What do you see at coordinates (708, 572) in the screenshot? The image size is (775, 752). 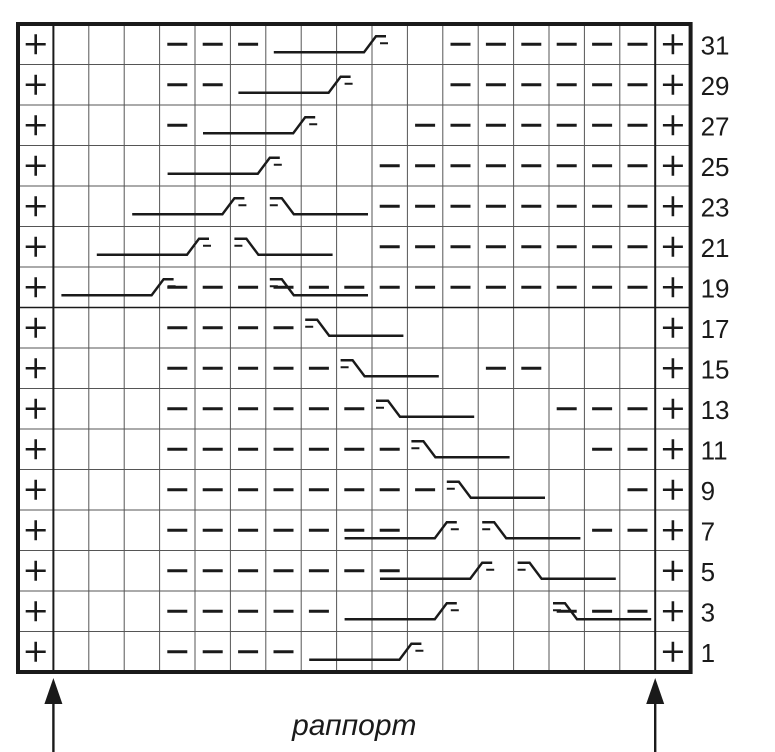 I see `row-number-label: 5` at bounding box center [708, 572].